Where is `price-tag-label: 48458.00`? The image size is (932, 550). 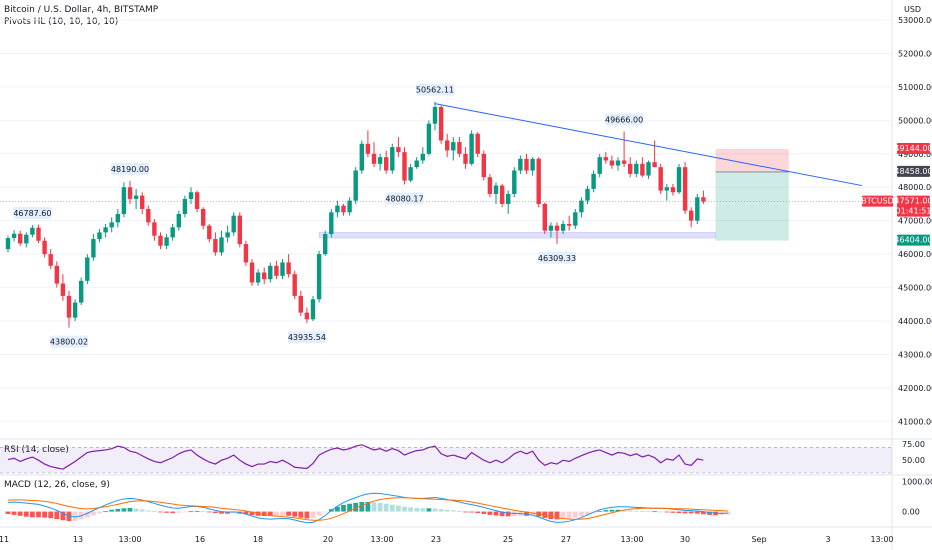
price-tag-label: 48458.00 is located at coordinates (913, 171).